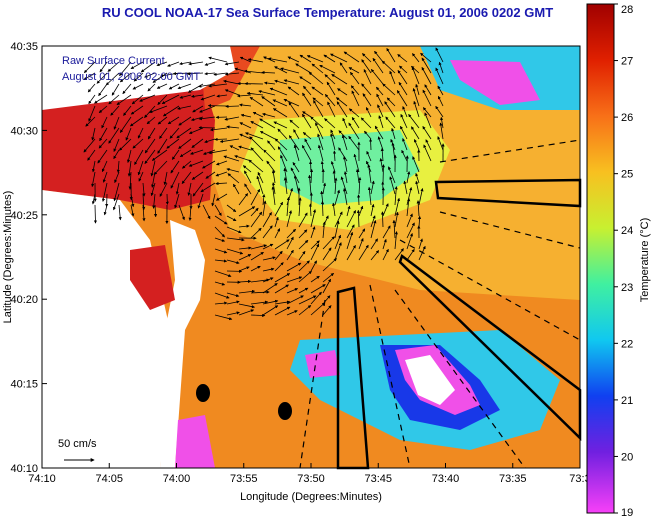 The height and width of the screenshot is (518, 651). What do you see at coordinates (113, 61) in the screenshot?
I see `overlay-line-1: Raw Surface Current` at bounding box center [113, 61].